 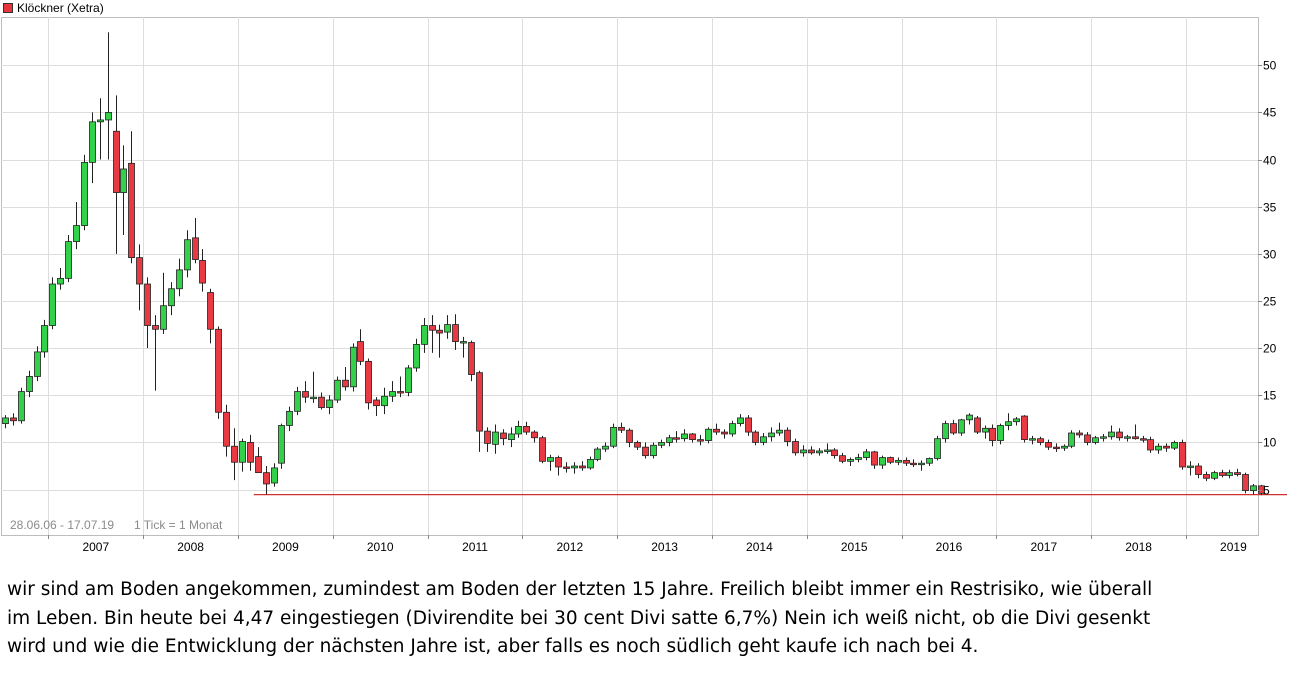 What do you see at coordinates (1233, 547) in the screenshot?
I see `x-tick-label: 2019` at bounding box center [1233, 547].